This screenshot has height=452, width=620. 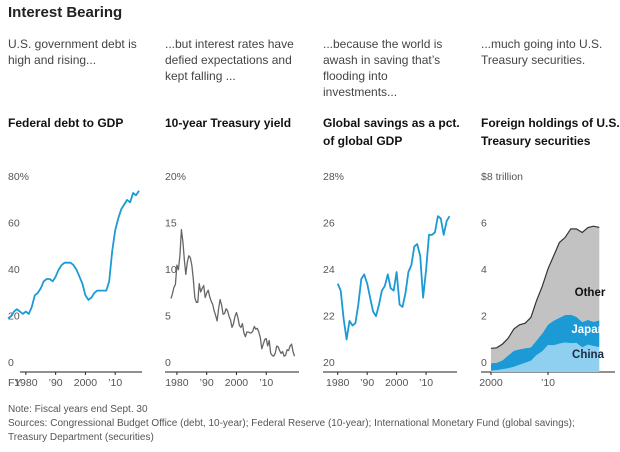 I want to click on chart-subtitle: Federal debt to GDP, so click(x=66, y=123).